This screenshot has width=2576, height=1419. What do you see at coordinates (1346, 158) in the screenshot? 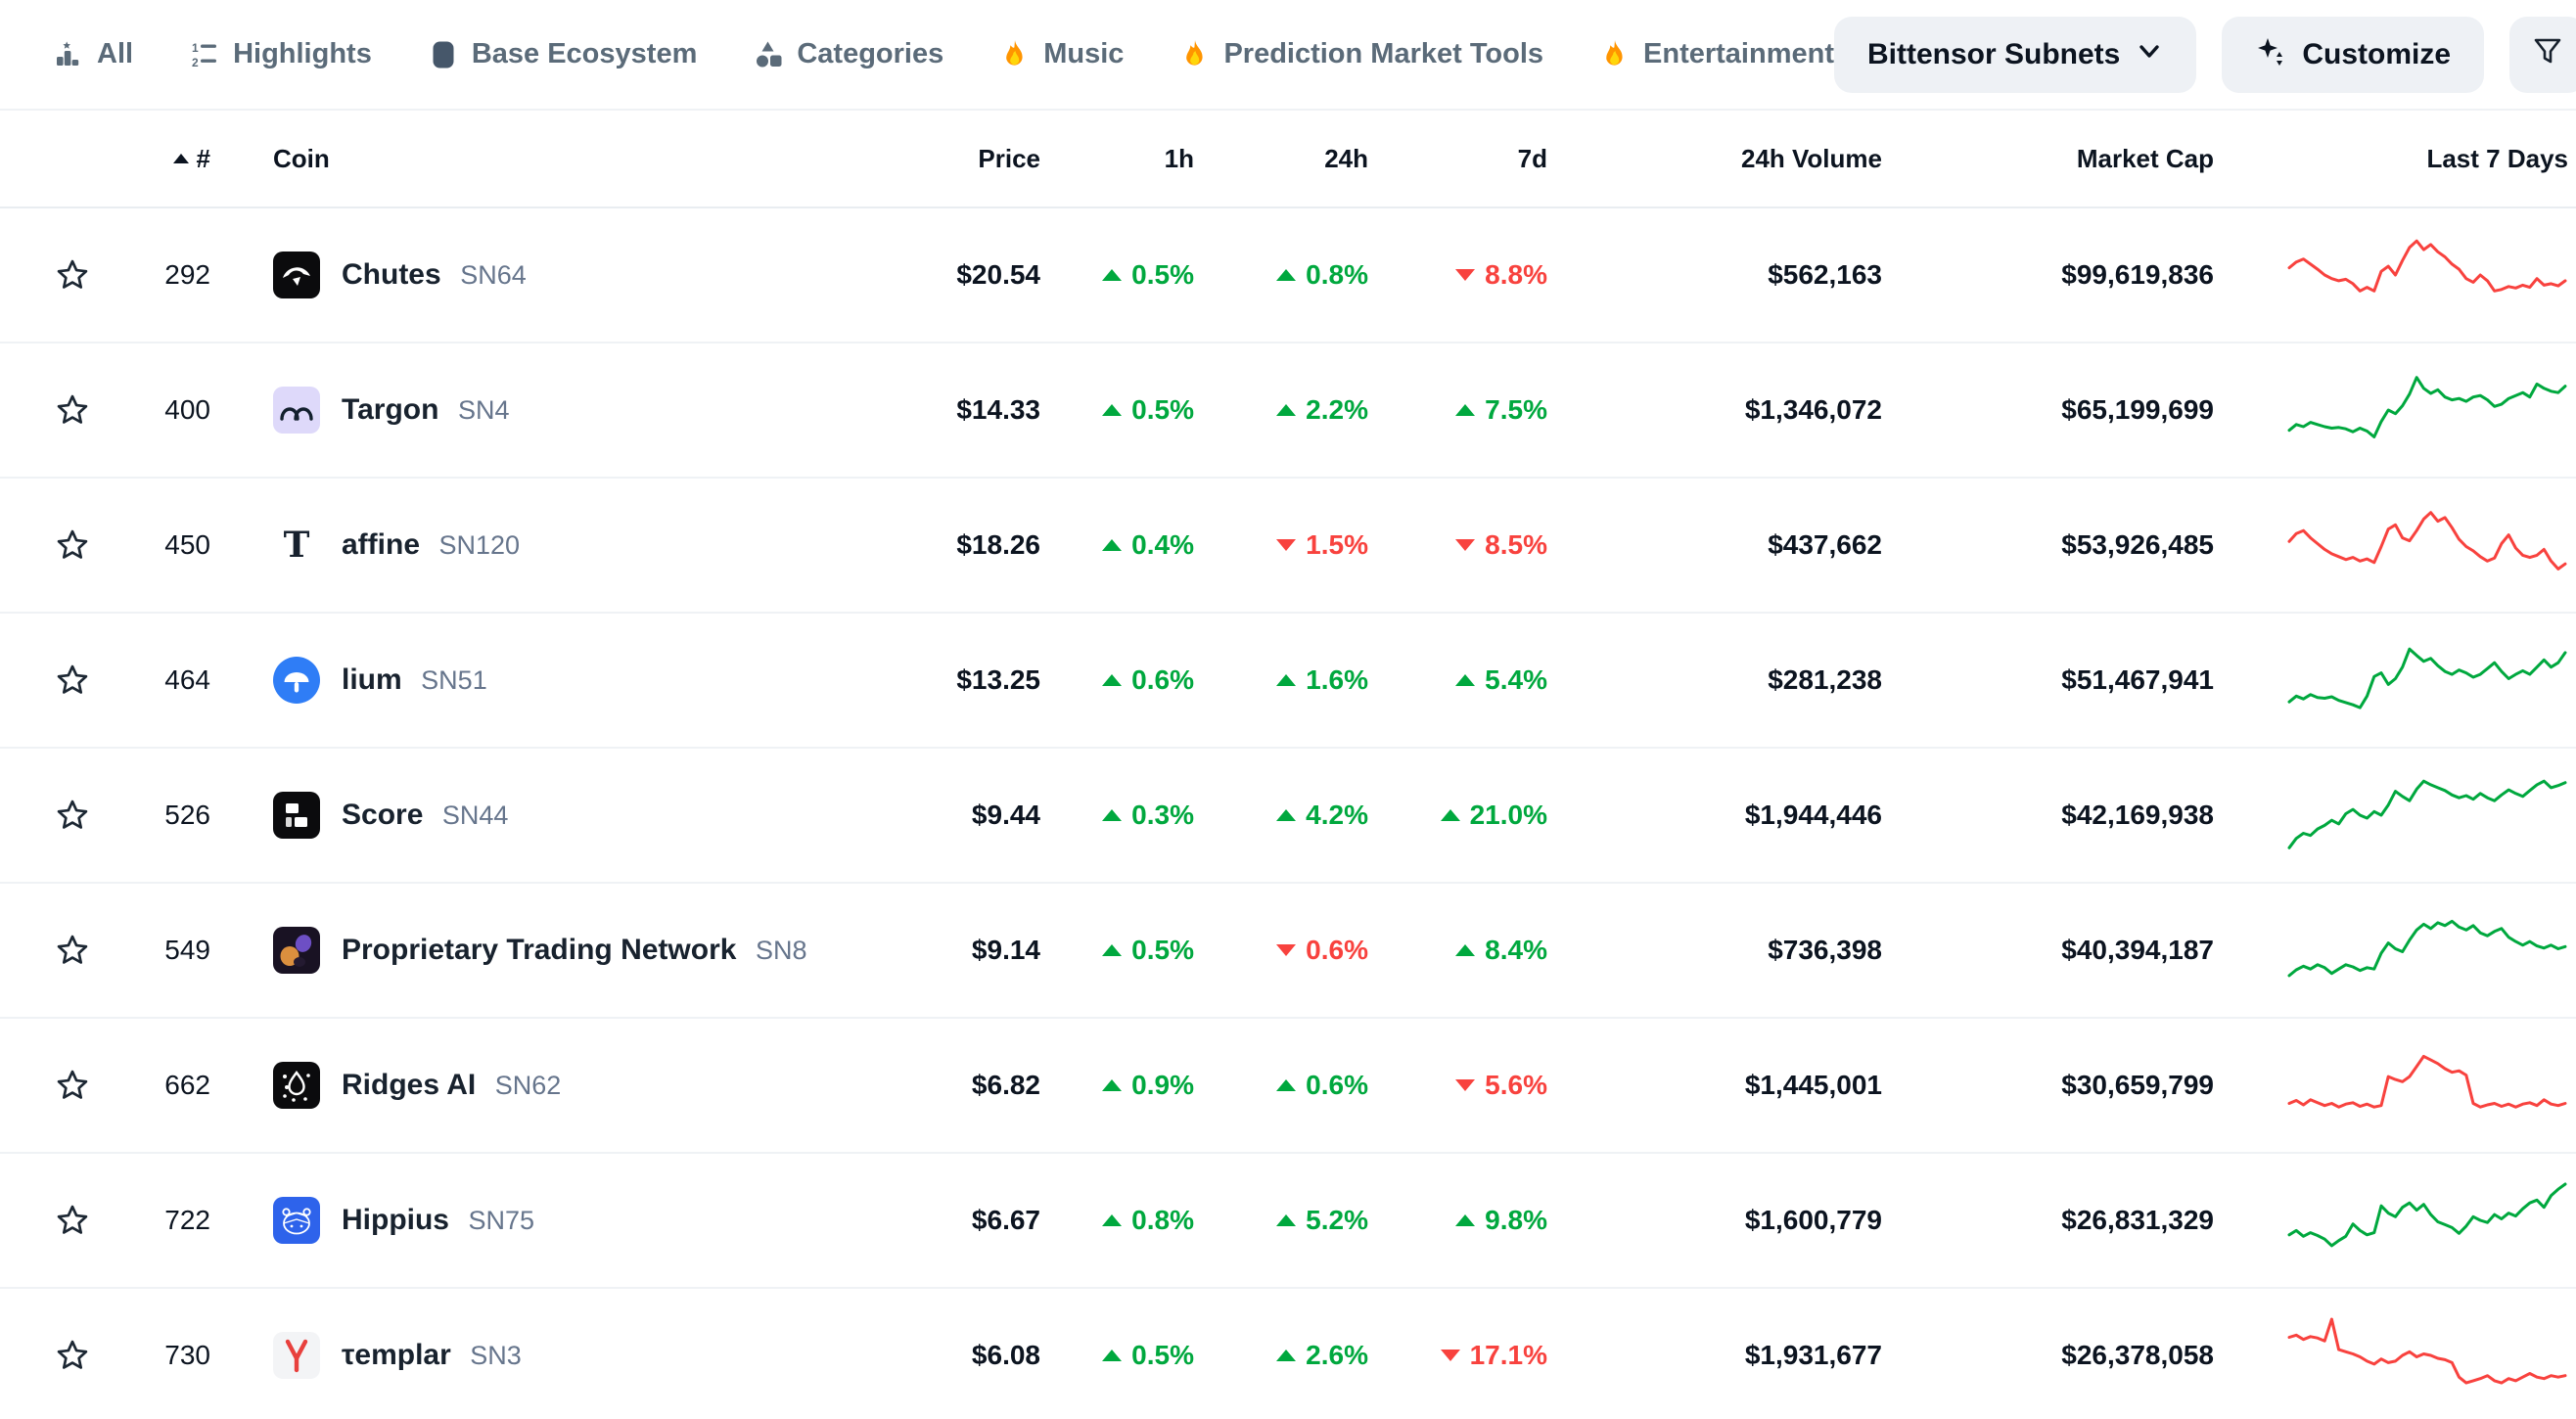
I see `header-24h: 24h` at bounding box center [1346, 158].